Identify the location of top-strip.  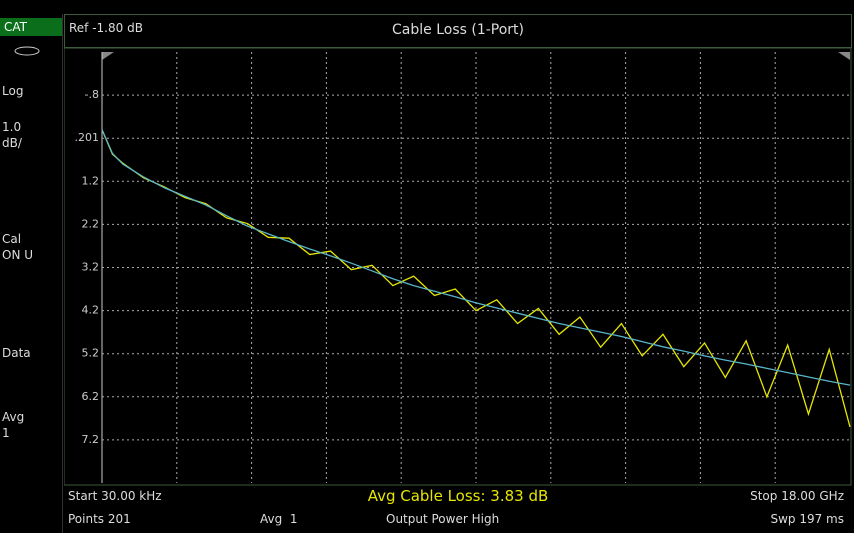
(427, 6).